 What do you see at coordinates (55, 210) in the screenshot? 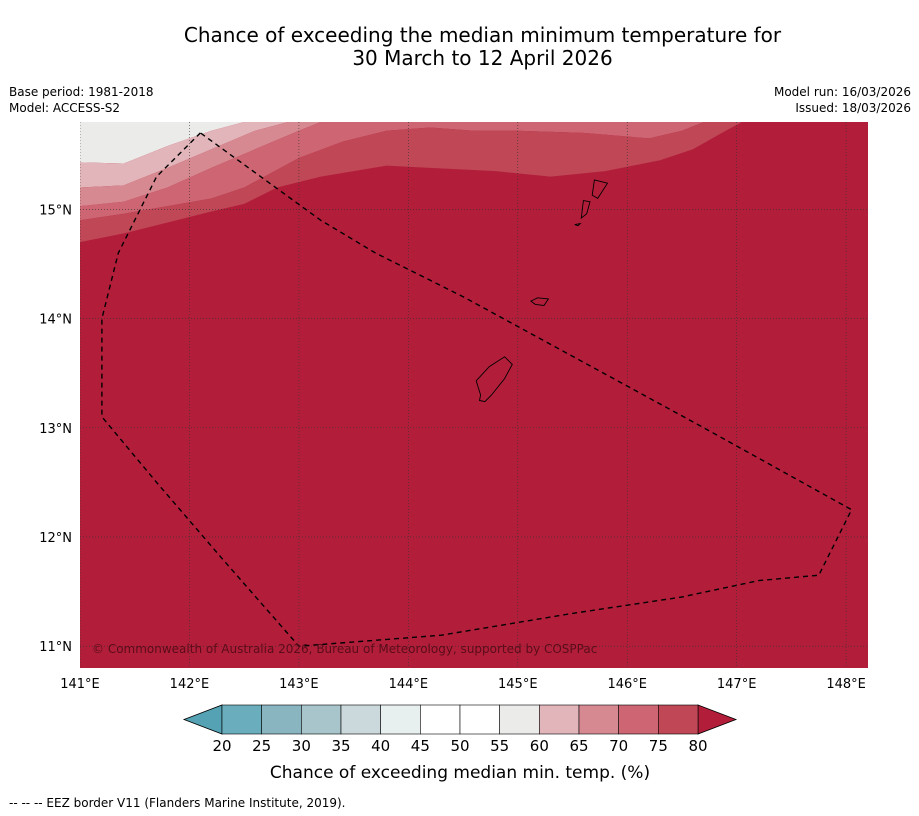
I see `lat-tick-label: 15°N` at bounding box center [55, 210].